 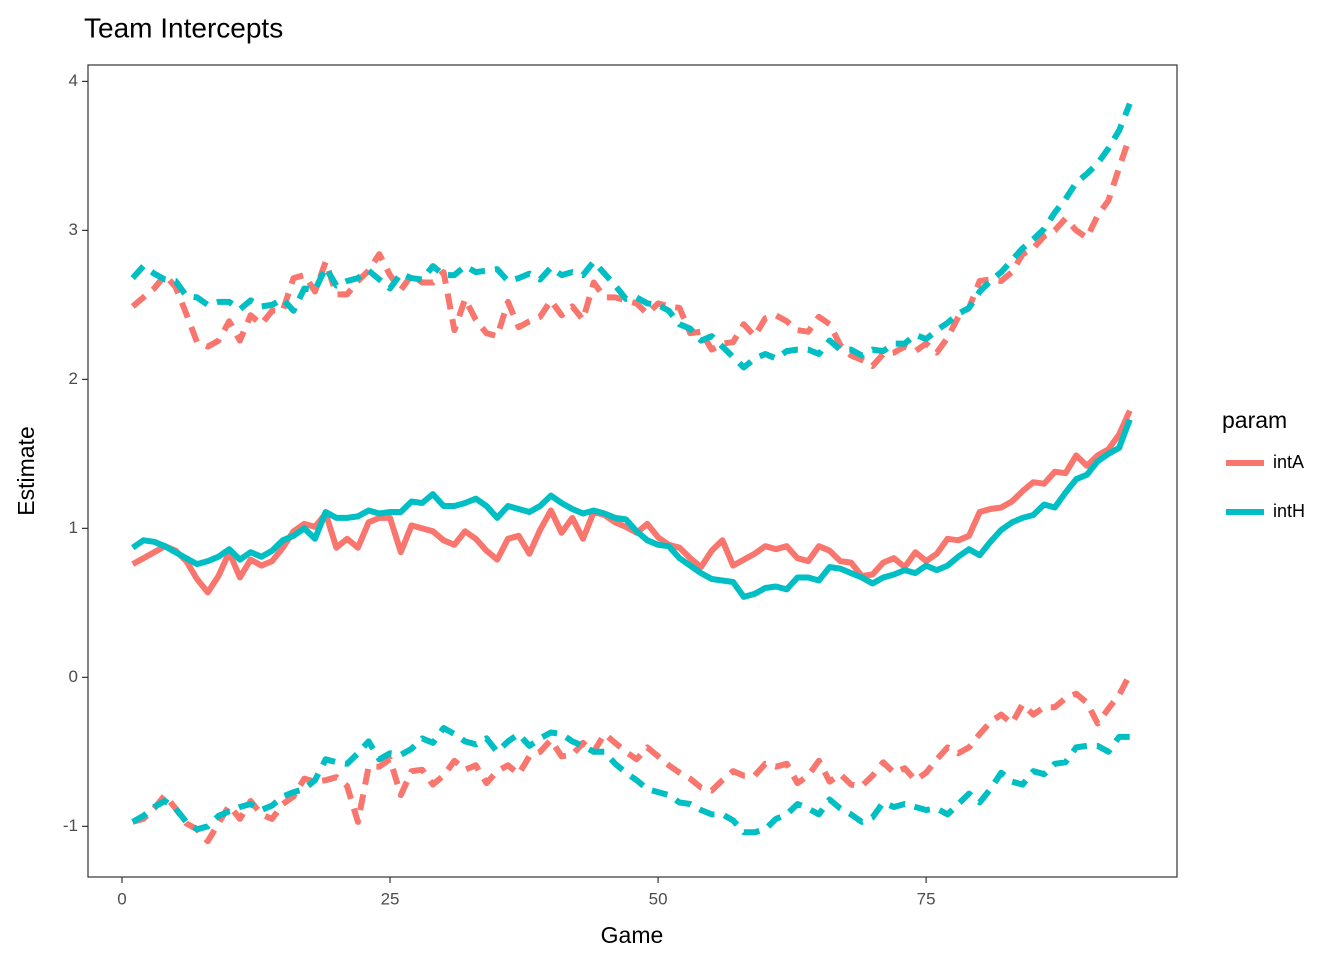 I want to click on x-tick-label: 50, so click(x=658, y=898).